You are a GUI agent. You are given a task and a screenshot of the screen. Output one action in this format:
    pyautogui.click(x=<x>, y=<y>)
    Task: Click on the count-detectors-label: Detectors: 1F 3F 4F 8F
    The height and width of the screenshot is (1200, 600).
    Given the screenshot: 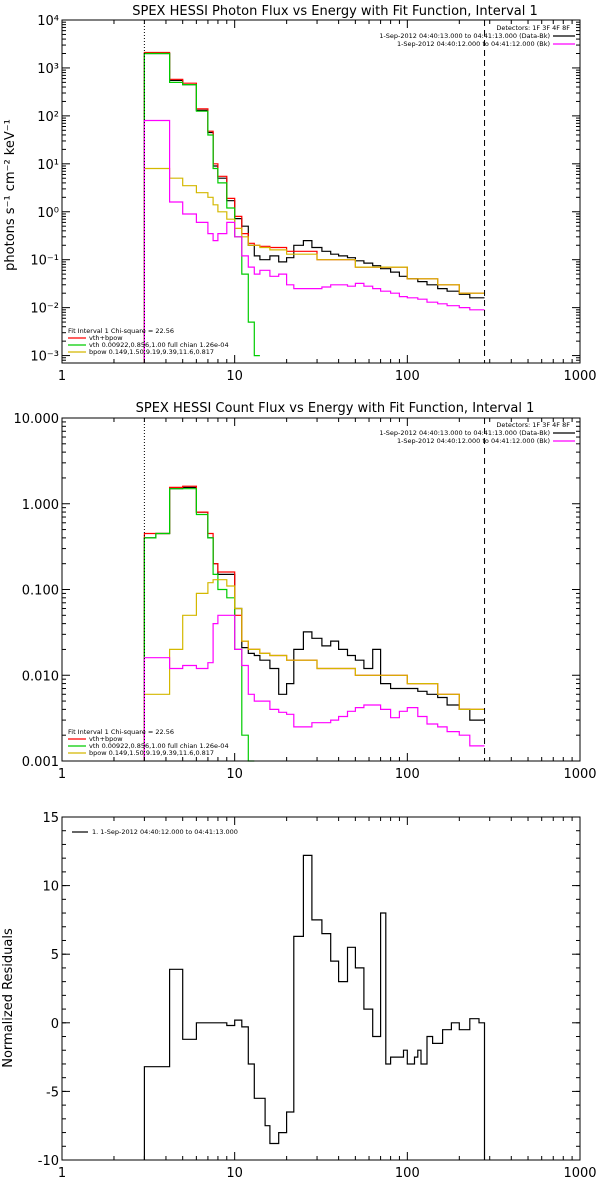 What is the action you would take?
    pyautogui.click(x=533, y=425)
    